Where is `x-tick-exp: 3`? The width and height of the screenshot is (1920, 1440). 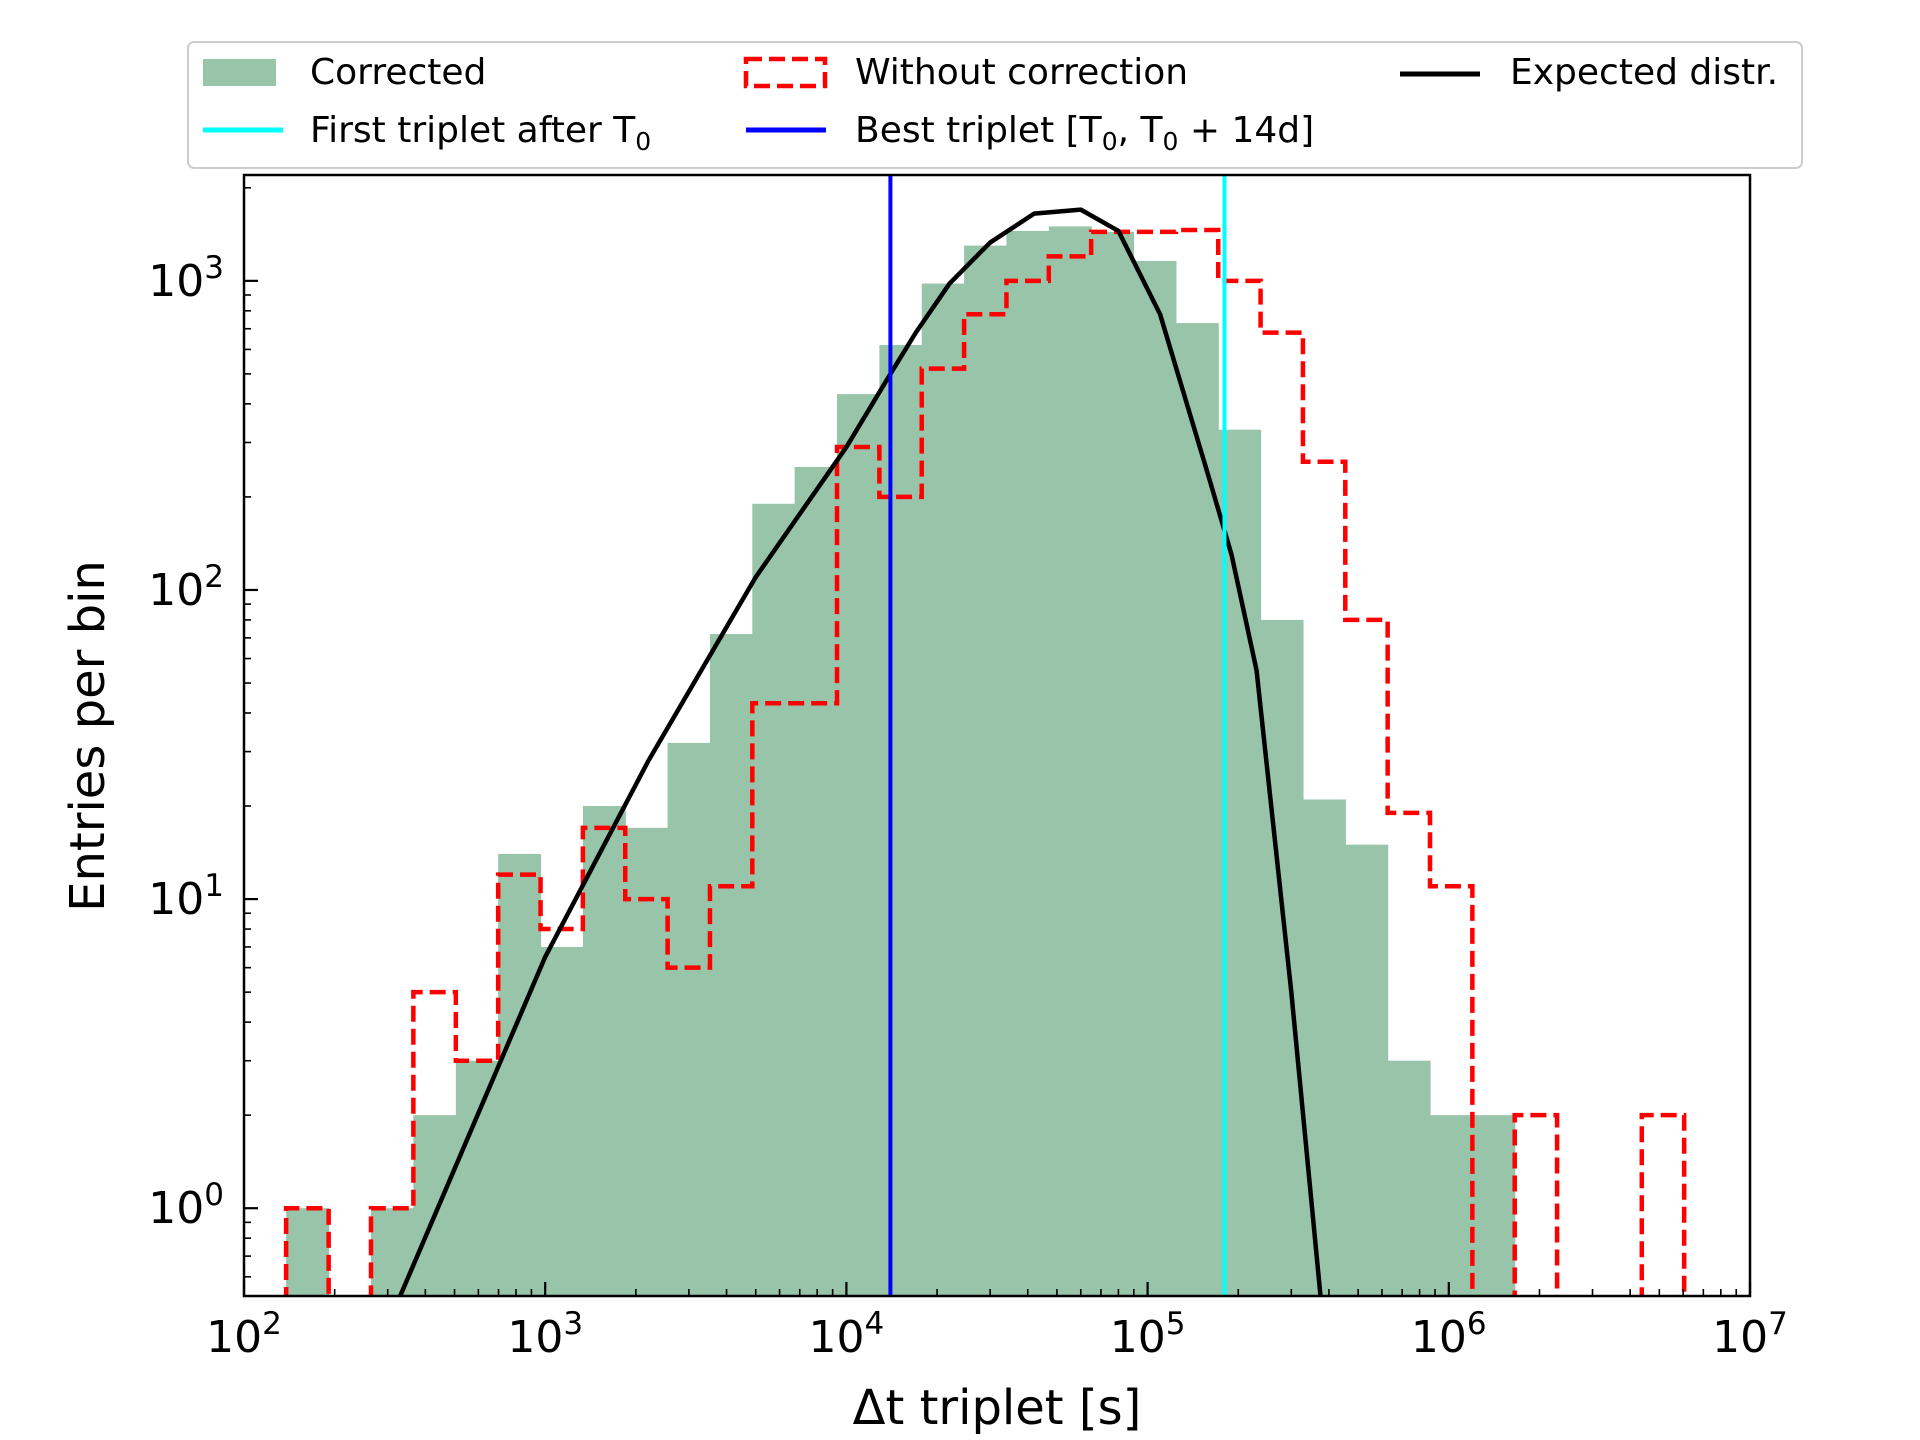
x-tick-exp: 3 is located at coordinates (573, 1324).